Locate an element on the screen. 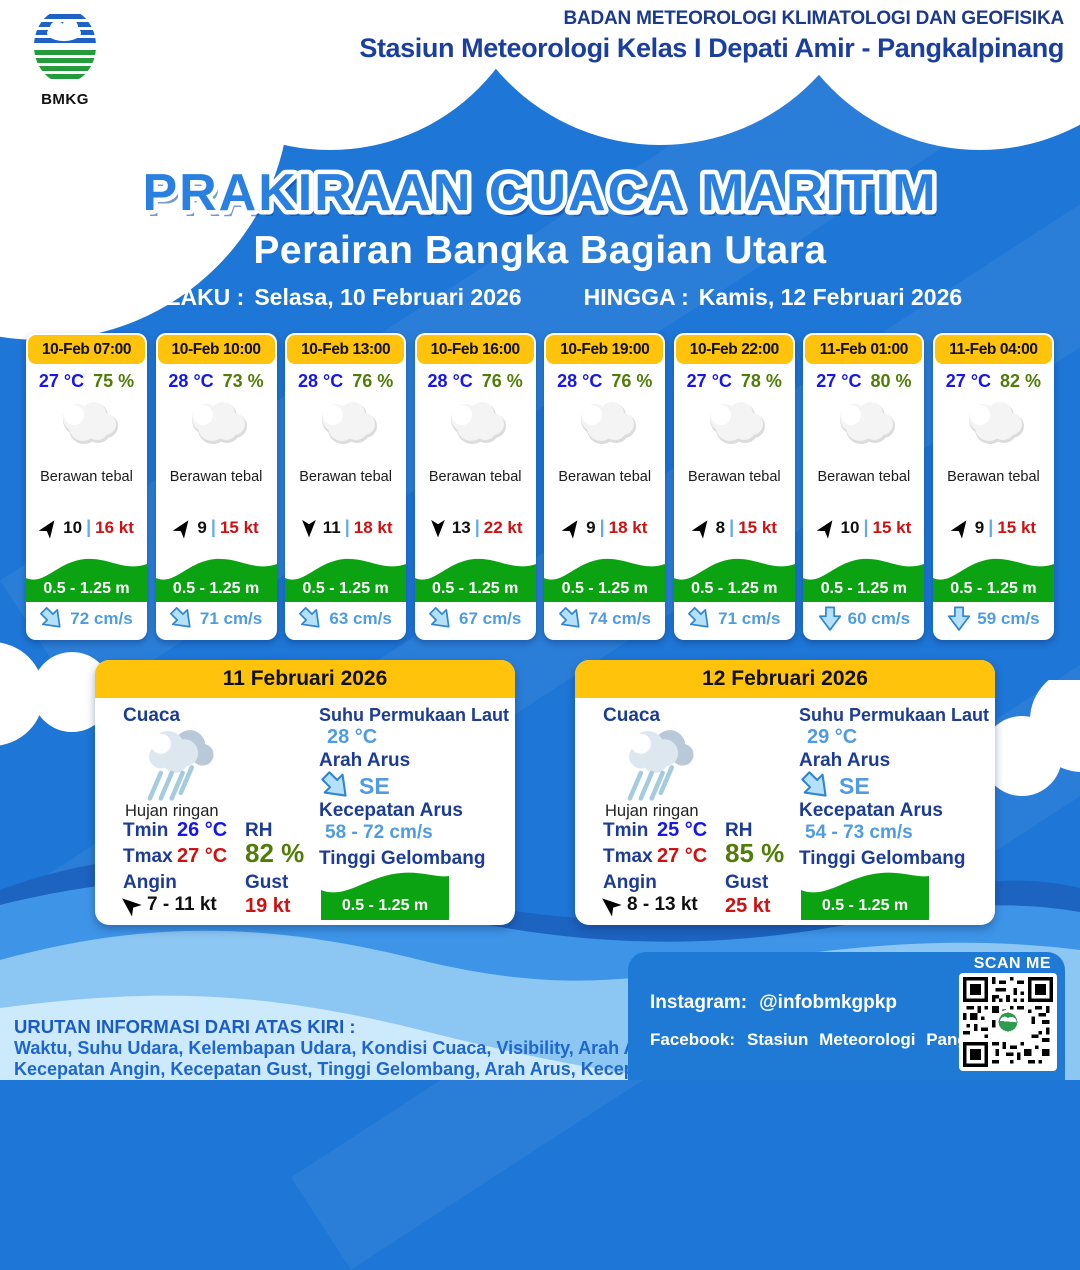  forecast-card: 10-Feb 22:00 27 °C 78 % B is located at coordinates (734, 486).